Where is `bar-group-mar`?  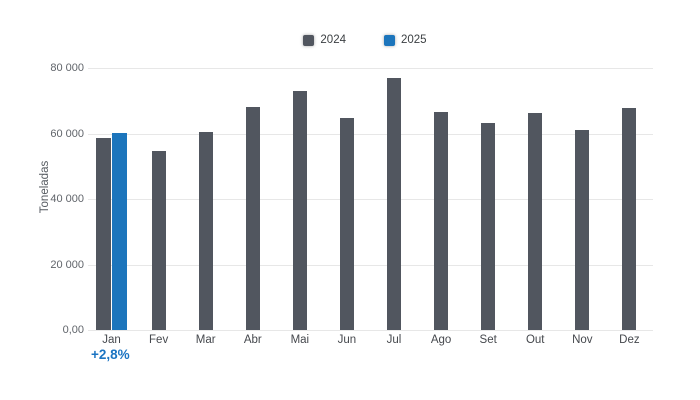
bar-group-mar is located at coordinates (205, 199).